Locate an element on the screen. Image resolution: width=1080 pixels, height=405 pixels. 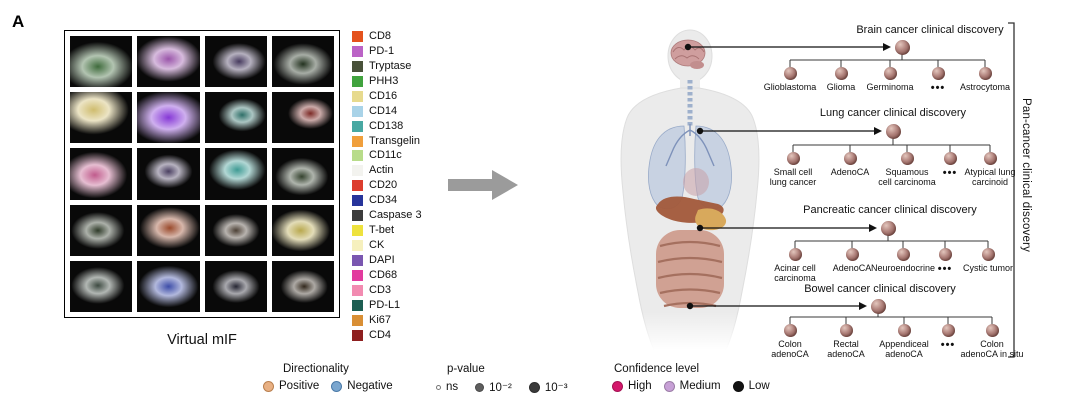
tree-title: Pancreatic cancer clinical discovery is located at coordinates (890, 210).